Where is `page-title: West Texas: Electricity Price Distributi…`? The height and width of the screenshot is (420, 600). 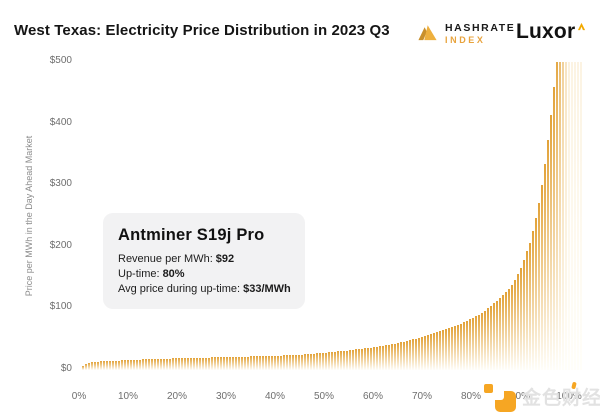 page-title: West Texas: Electricity Price Distributi… is located at coordinates (202, 30).